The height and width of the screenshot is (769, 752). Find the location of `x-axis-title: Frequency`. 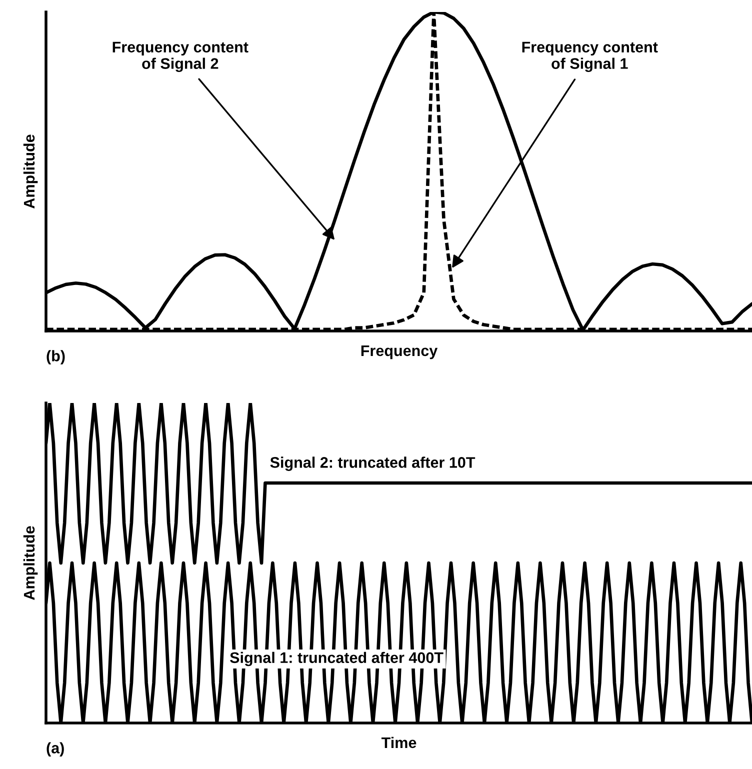

x-axis-title: Frequency is located at coordinates (399, 352).